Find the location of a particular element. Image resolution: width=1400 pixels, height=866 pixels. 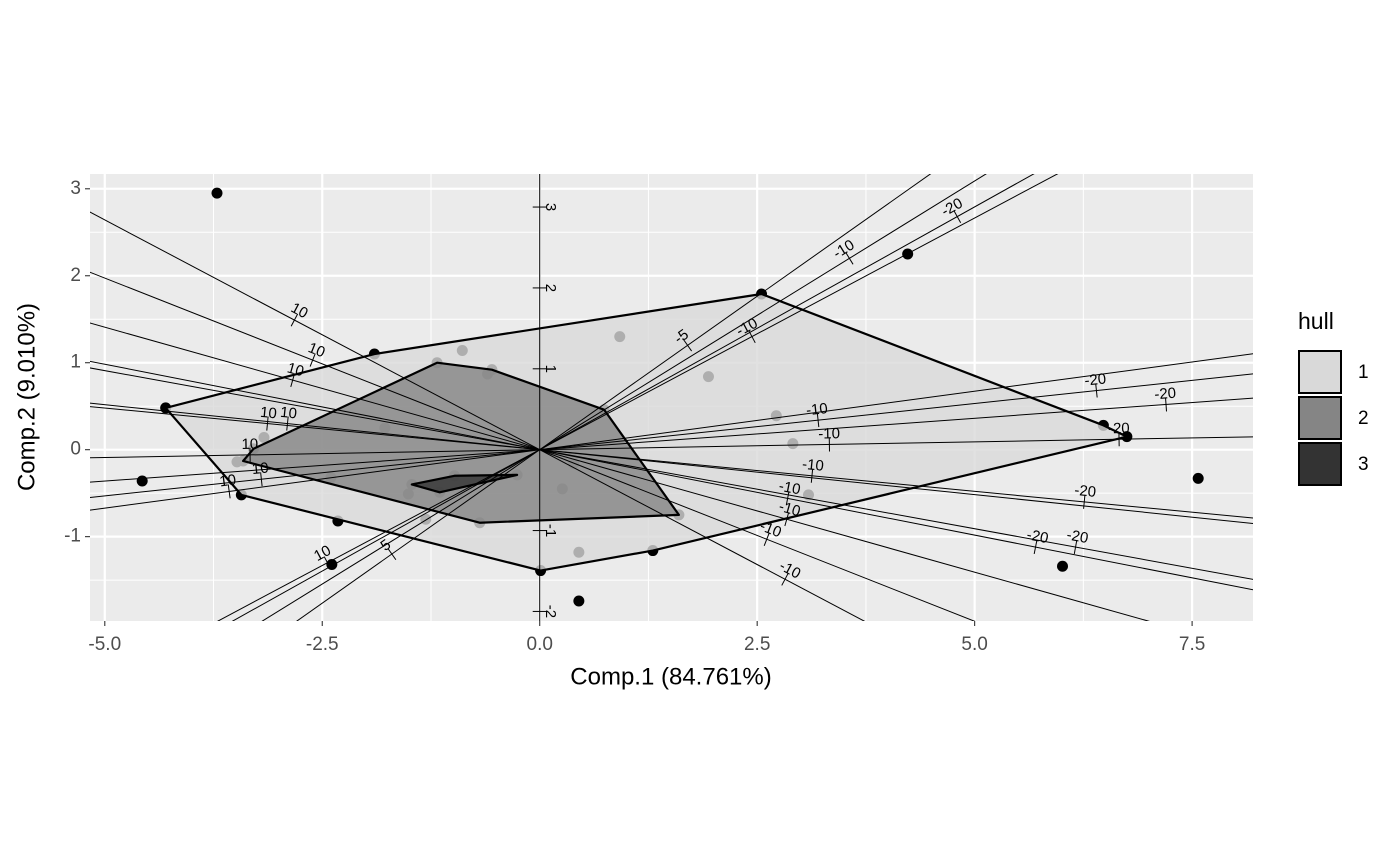

biplot-tick-label: 3 is located at coordinates (550, 207).